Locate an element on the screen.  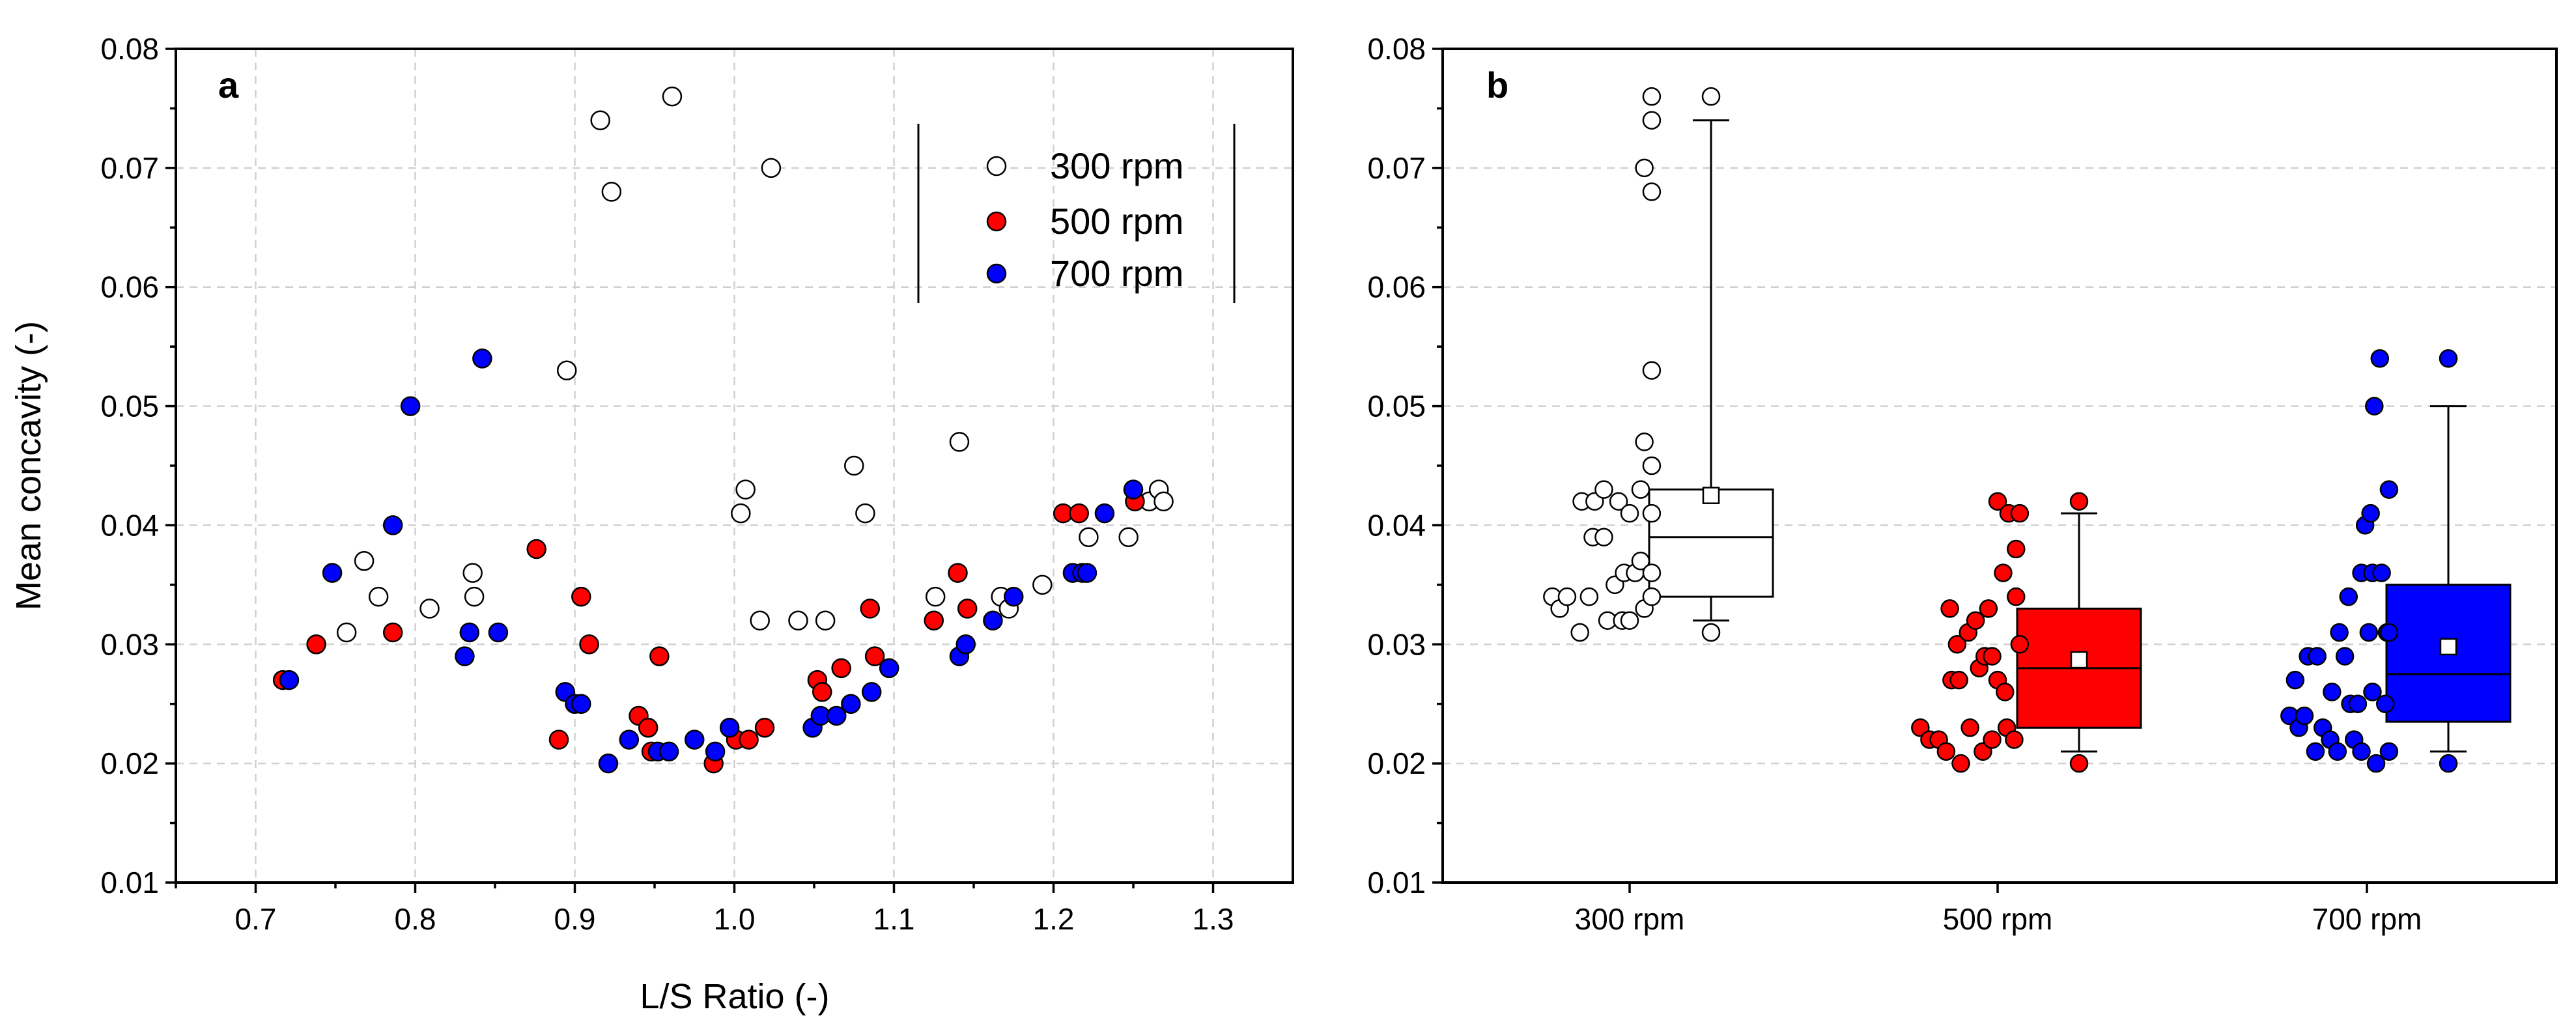
category-label-300-rpm: 300 rpm is located at coordinates (1630, 919).